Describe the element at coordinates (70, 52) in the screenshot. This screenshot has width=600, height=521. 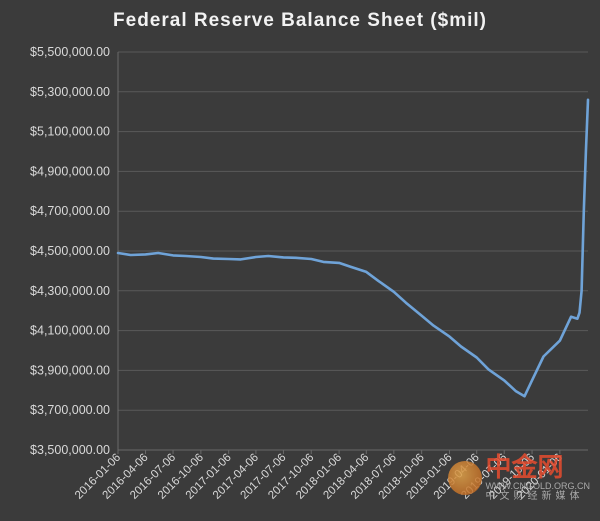
I see `y-tick-label: $5,500,000.00` at that location.